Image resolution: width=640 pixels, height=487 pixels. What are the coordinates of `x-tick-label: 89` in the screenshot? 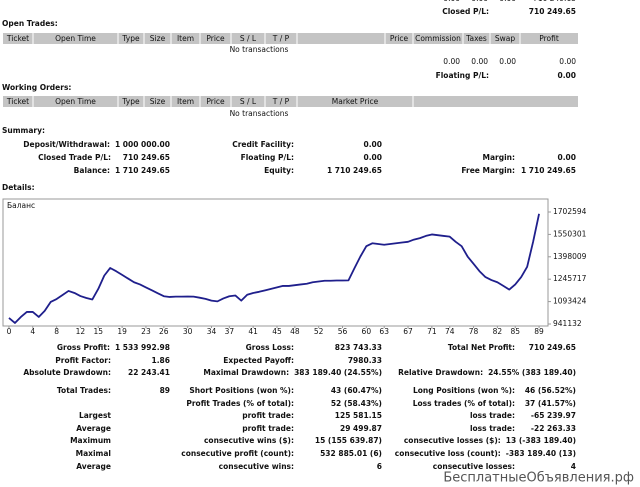 It's located at (539, 331).